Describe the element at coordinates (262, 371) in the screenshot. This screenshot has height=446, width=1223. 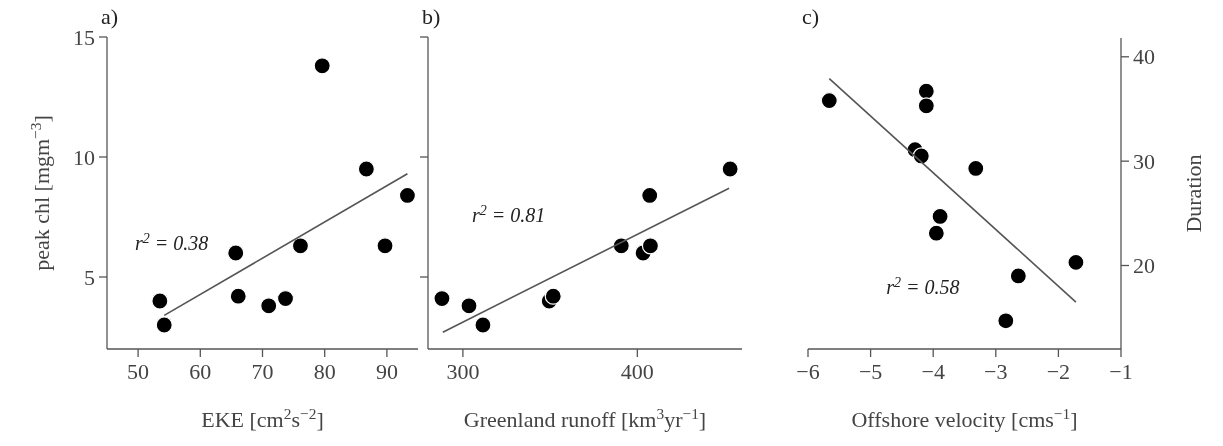
I see `x-tick-label: 70` at that location.